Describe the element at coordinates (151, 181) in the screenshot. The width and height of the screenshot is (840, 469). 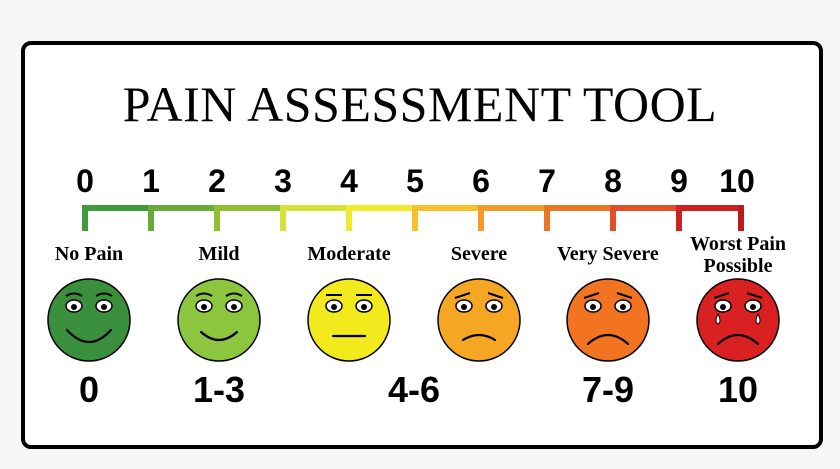
I see `scale-number-1: 1` at that location.